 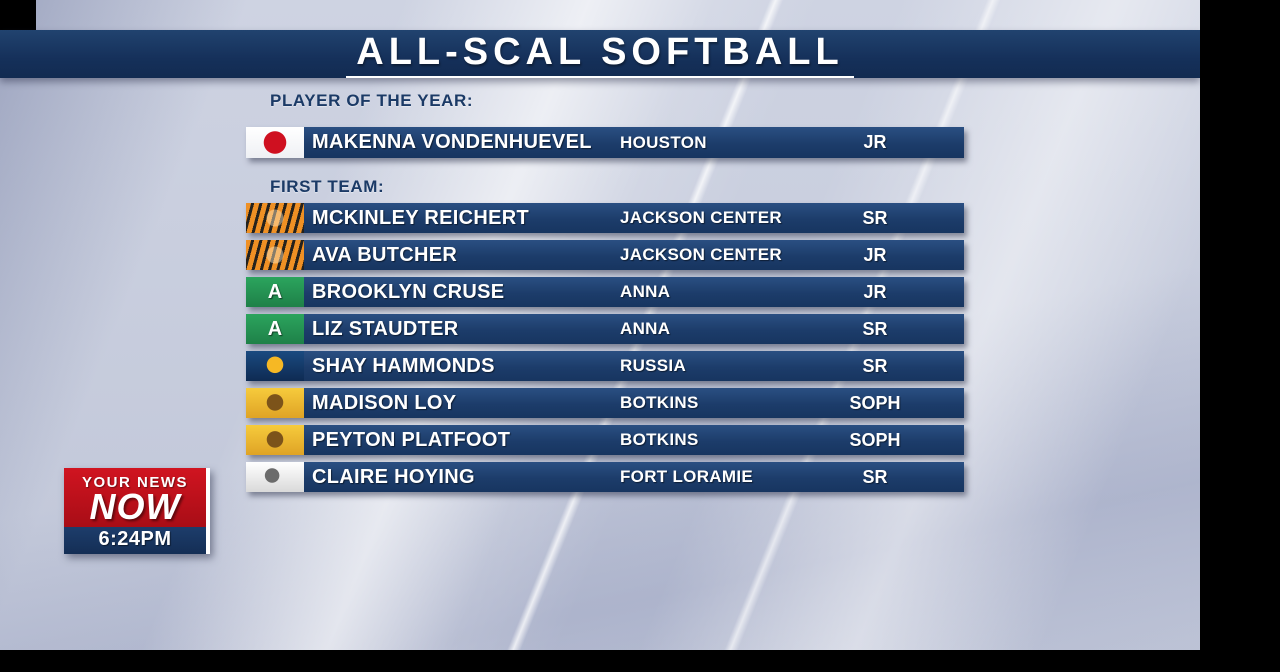 I want to click on russia-raiders-icon, so click(x=275, y=366).